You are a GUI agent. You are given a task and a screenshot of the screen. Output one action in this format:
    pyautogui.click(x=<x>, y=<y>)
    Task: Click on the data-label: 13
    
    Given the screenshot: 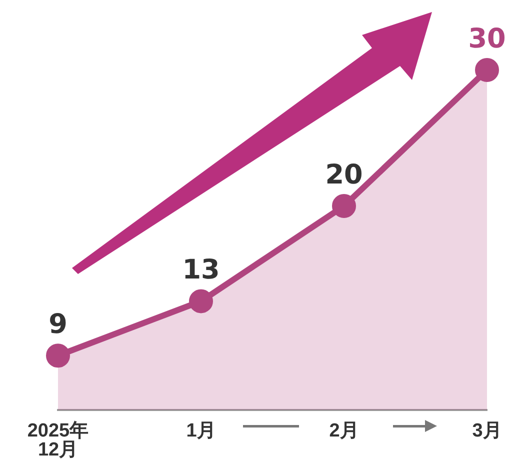 What is the action you would take?
    pyautogui.click(x=201, y=270)
    